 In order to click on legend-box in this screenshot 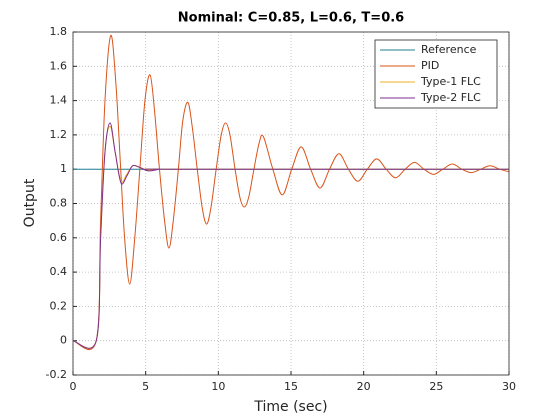, I will do `click(436, 74)`.